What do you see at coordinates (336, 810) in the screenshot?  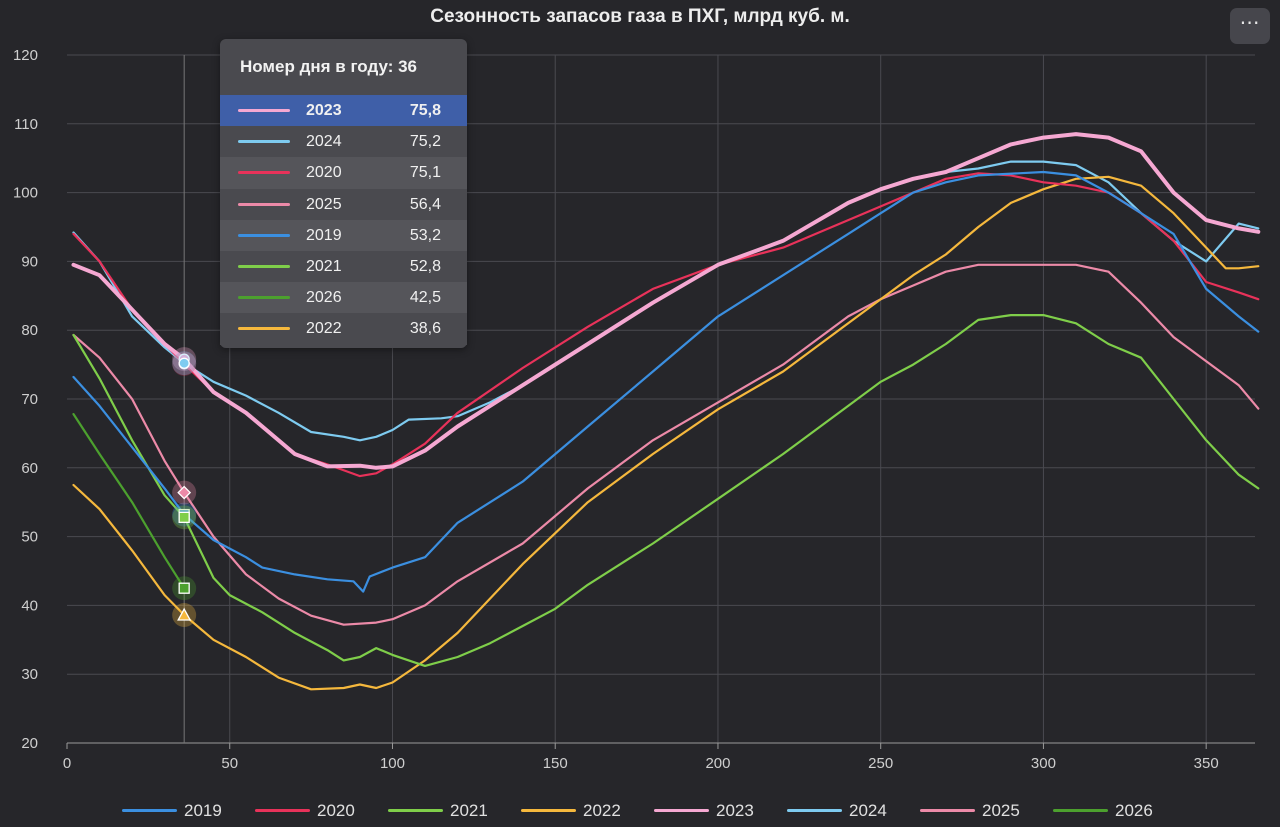 I see `legend-label: 2020` at bounding box center [336, 810].